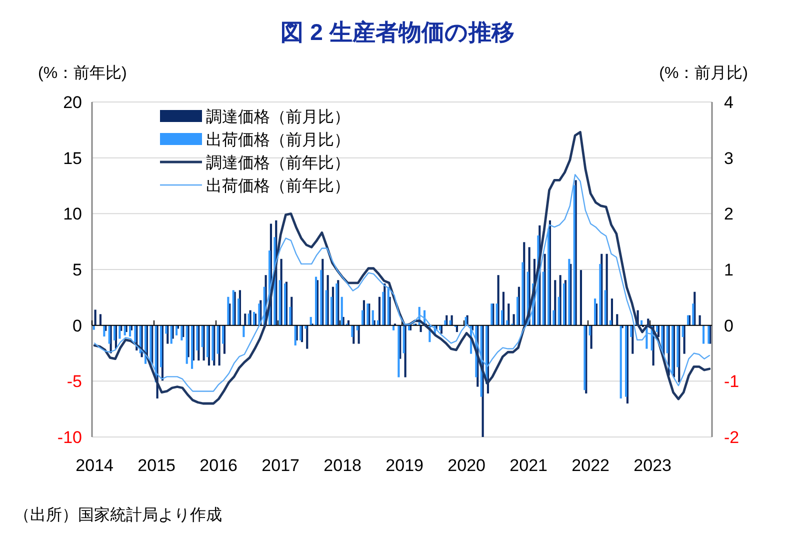 This screenshot has height=535, width=795. What do you see at coordinates (72, 214) in the screenshot?
I see `y-tick-label: 10` at bounding box center [72, 214].